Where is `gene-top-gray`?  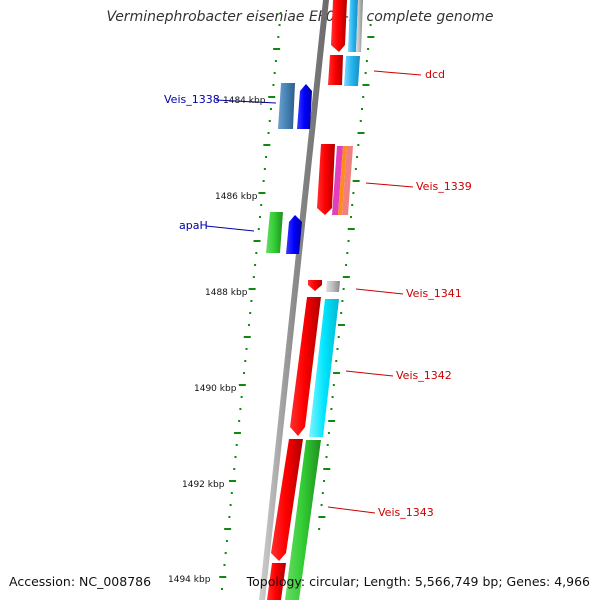 gene-top-gray is located at coordinates (359, 26).